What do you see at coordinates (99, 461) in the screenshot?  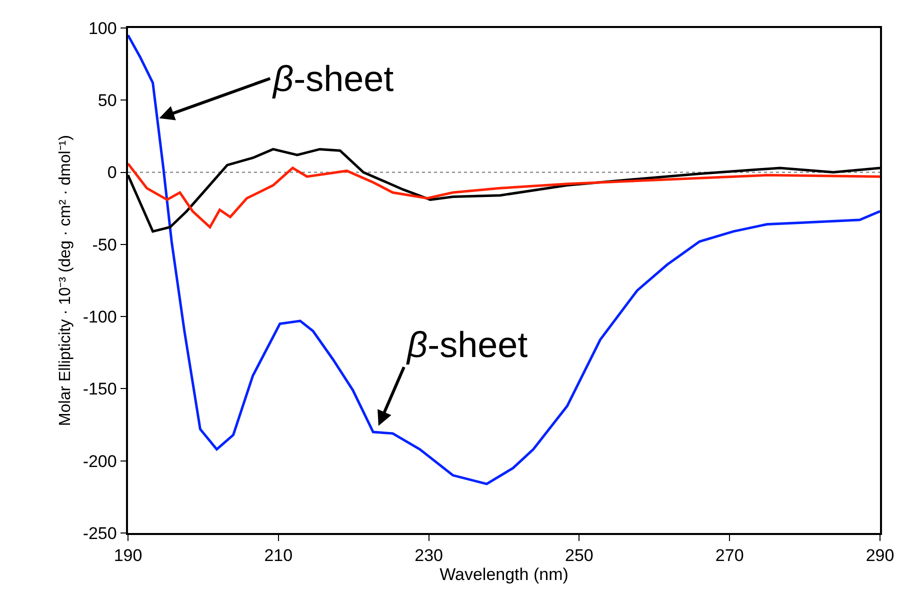 I see `y-tick-label: -200` at bounding box center [99, 461].